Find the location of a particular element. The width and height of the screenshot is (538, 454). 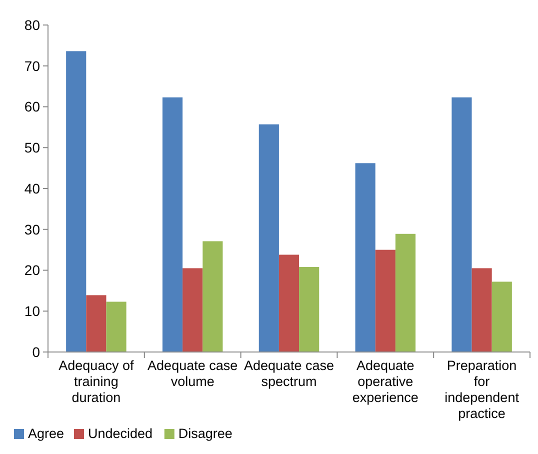

y-tick-label: 50 is located at coordinates (32, 148).